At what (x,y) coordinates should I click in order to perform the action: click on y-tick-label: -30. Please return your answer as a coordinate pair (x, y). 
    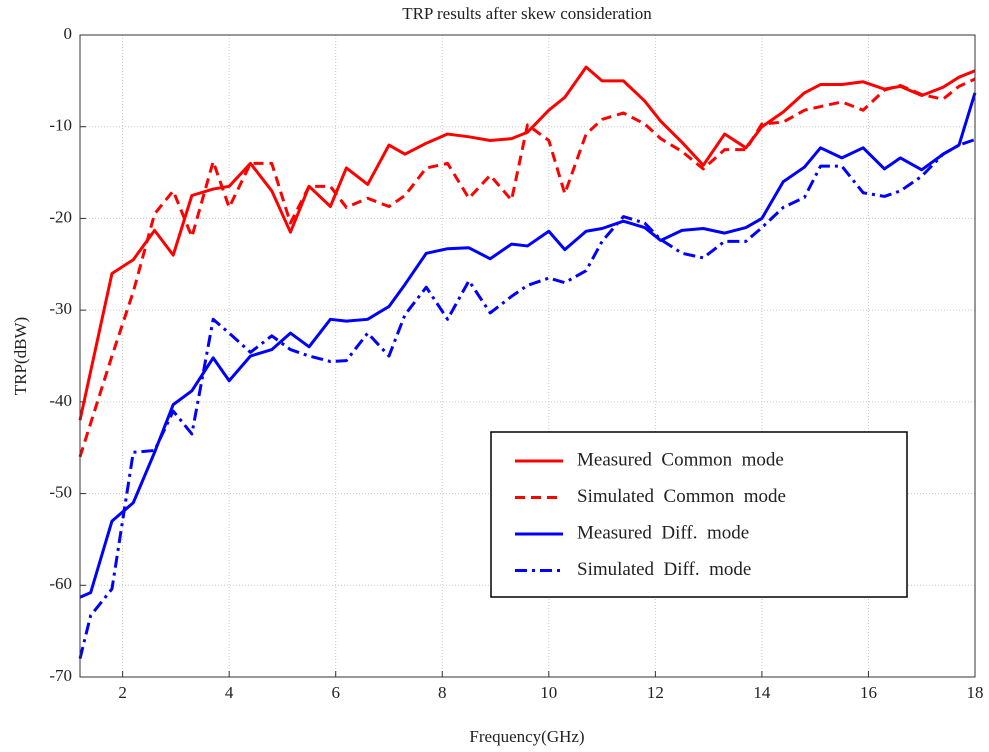
    Looking at the image, I should click on (60, 308).